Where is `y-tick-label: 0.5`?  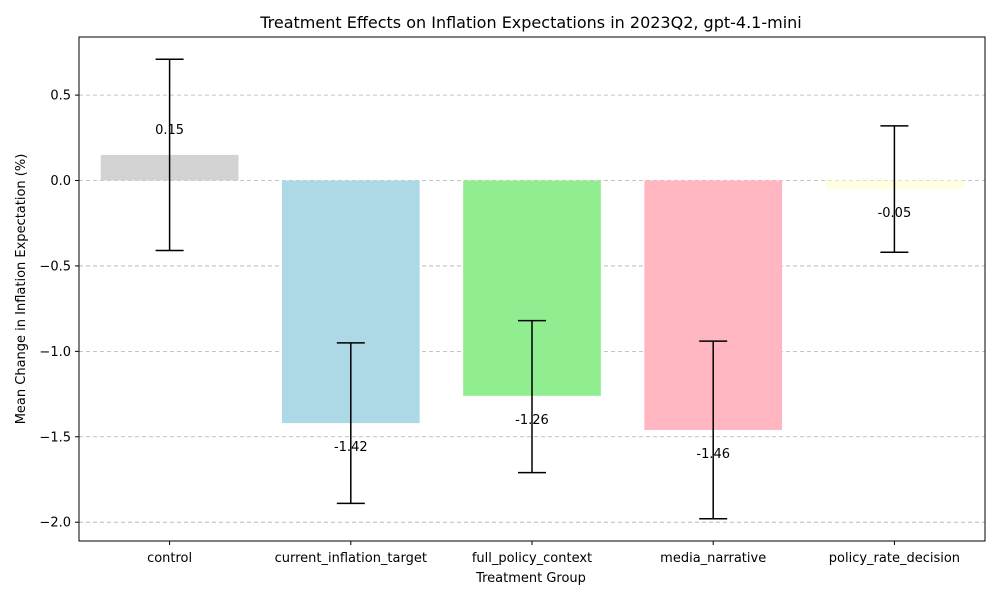
y-tick-label: 0.5 is located at coordinates (60, 96).